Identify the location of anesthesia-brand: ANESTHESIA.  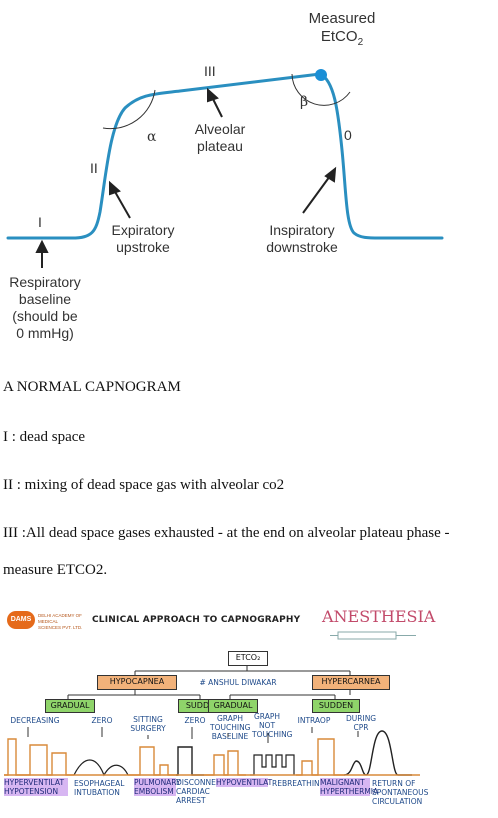
(379, 616).